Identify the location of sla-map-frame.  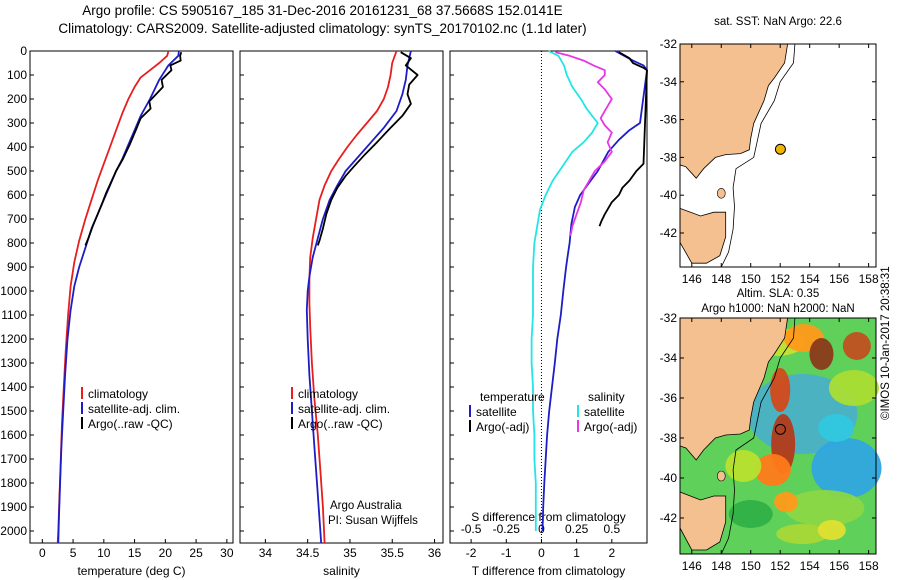
(778, 436).